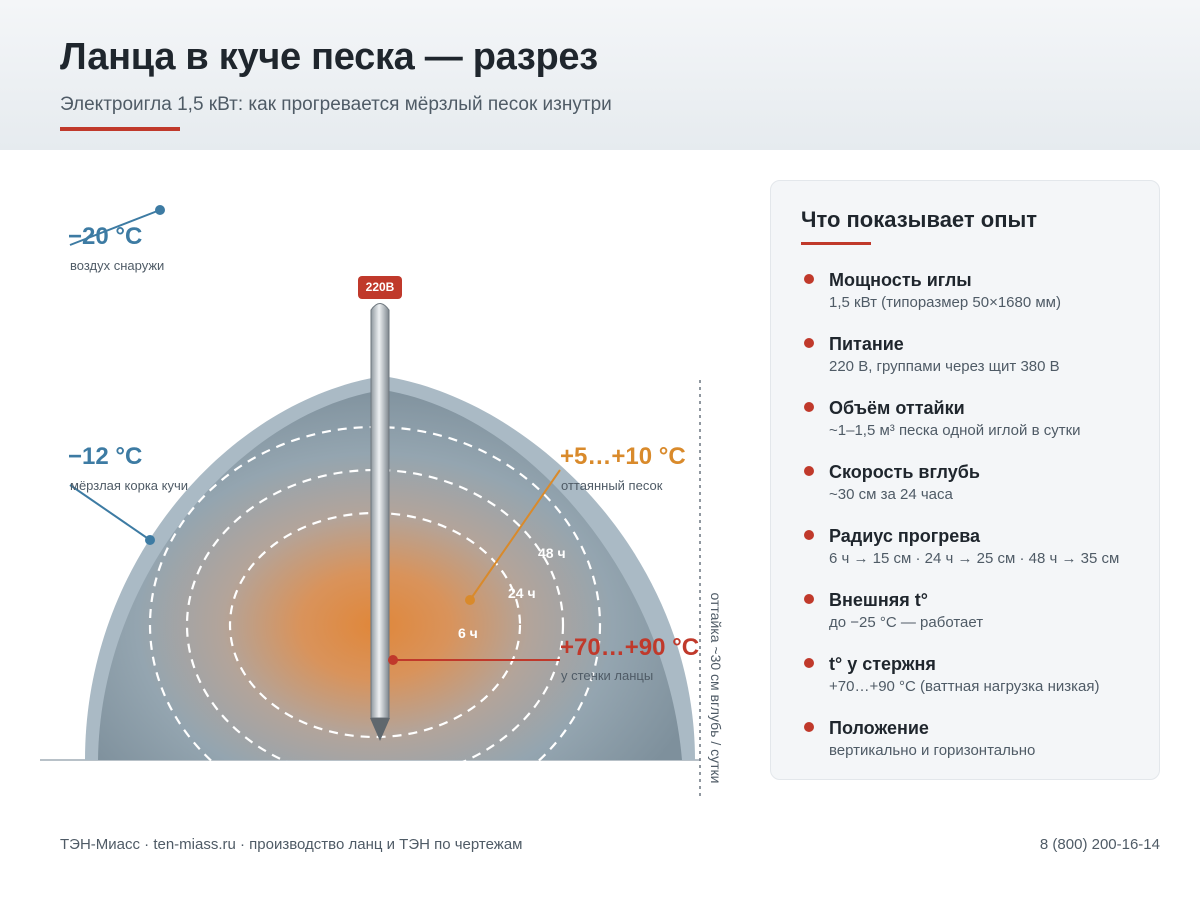 This screenshot has width=1200, height=900. I want to click on fact-title: Мощность иглы, so click(900, 280).